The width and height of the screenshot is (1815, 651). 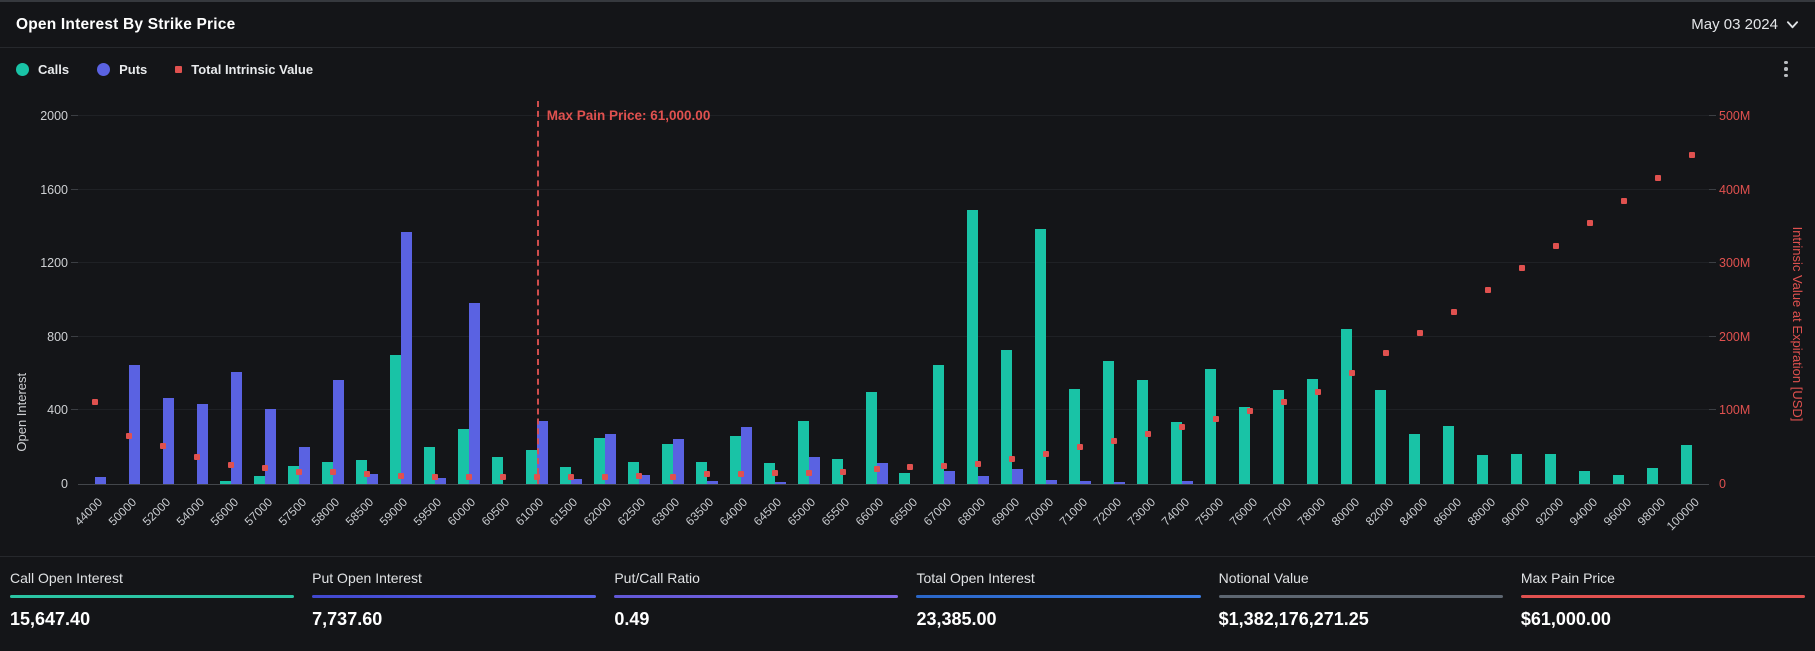 What do you see at coordinates (122, 69) in the screenshot?
I see `legend-item-puts: Puts` at bounding box center [122, 69].